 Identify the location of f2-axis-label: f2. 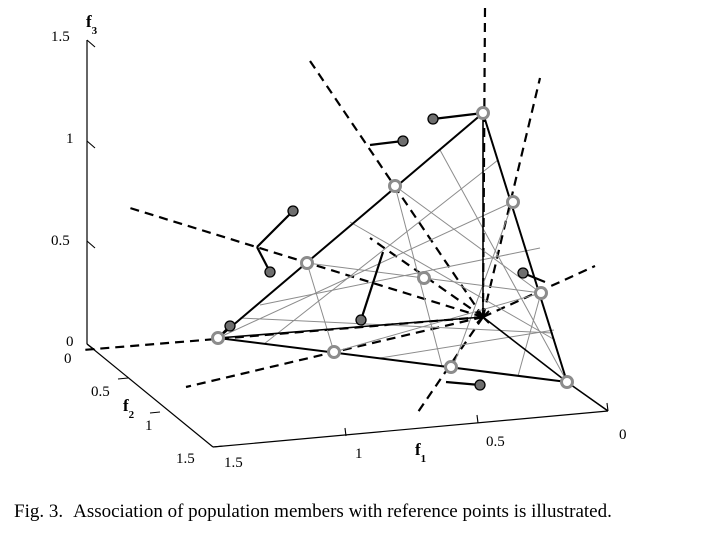
(129, 408).